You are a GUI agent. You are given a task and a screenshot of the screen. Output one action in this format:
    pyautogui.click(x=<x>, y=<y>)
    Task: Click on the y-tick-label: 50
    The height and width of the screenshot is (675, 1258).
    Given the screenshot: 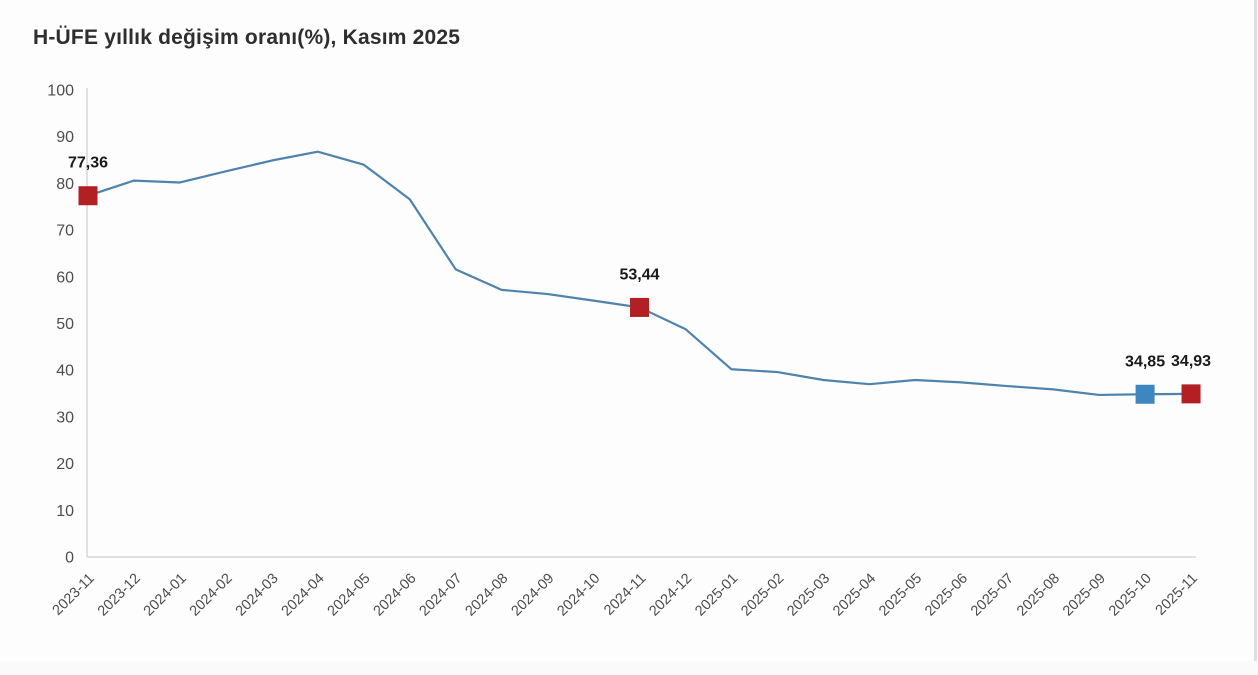 What is the action you would take?
    pyautogui.click(x=65, y=324)
    